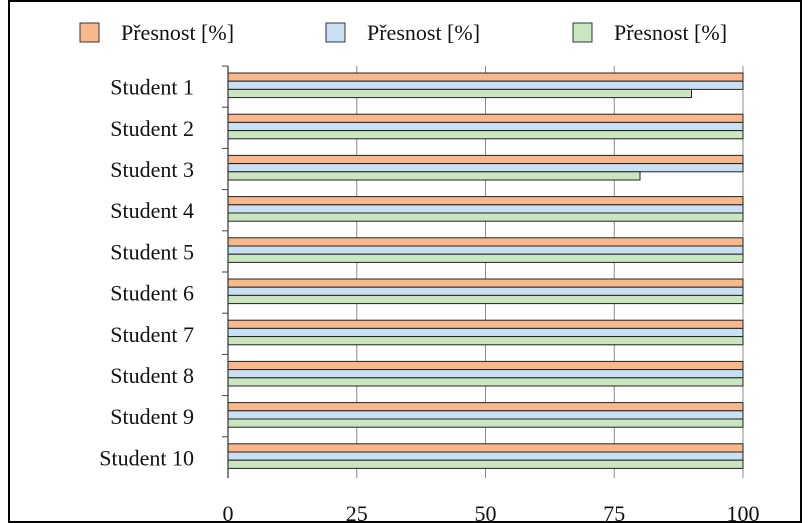 The height and width of the screenshot is (523, 811). Describe the element at coordinates (228, 512) in the screenshot. I see `x-tick-label: 0` at that location.